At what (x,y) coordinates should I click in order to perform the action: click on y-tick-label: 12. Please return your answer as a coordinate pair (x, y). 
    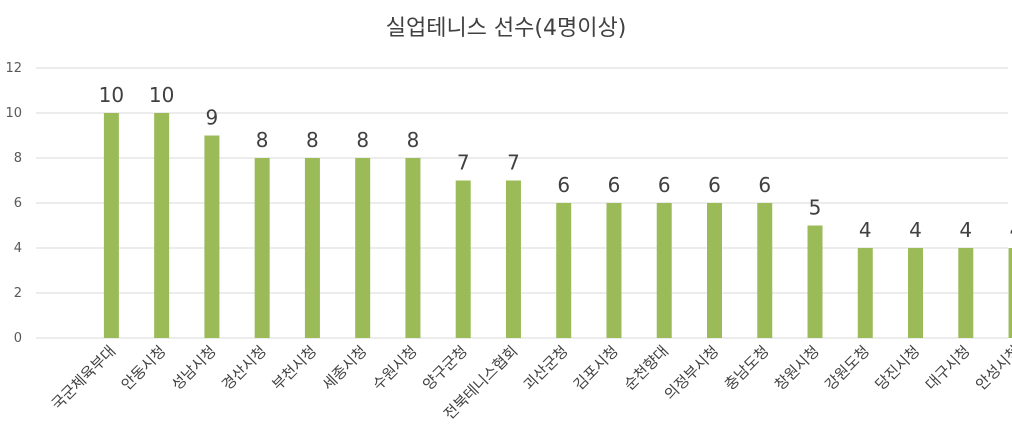
    Looking at the image, I should click on (13, 68).